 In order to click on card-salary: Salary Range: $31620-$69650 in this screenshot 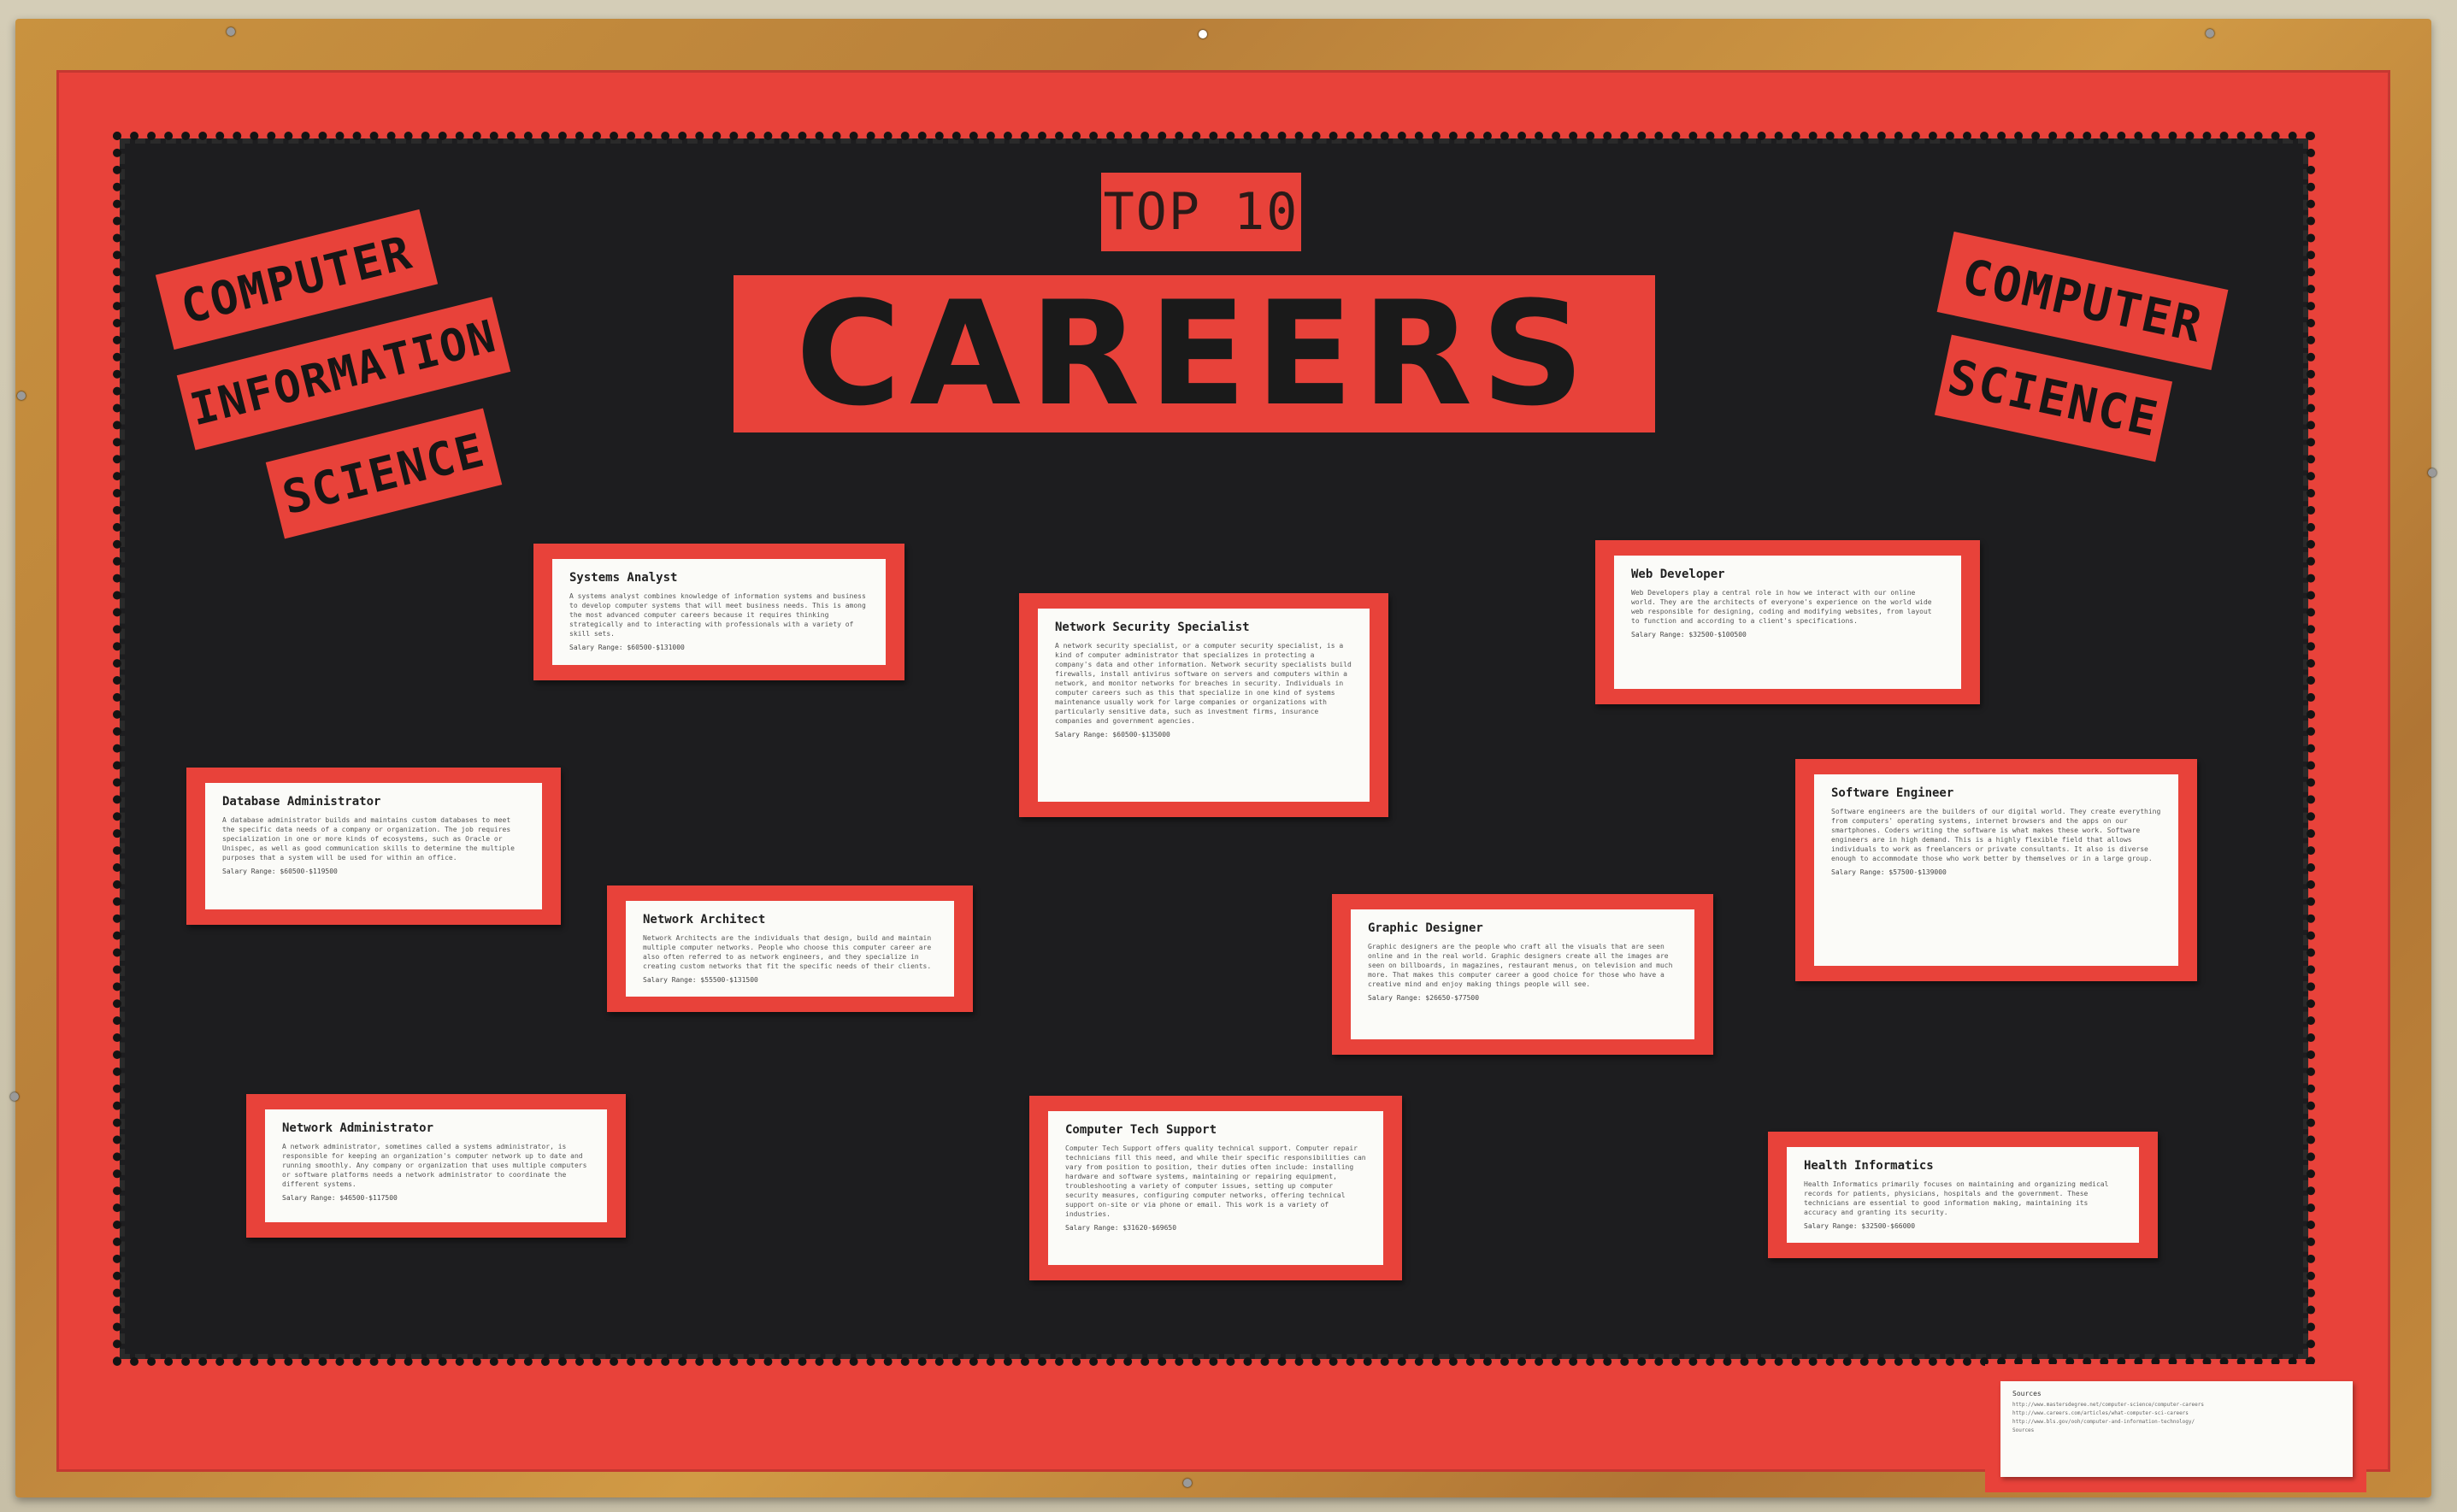, I will do `click(1121, 1228)`.